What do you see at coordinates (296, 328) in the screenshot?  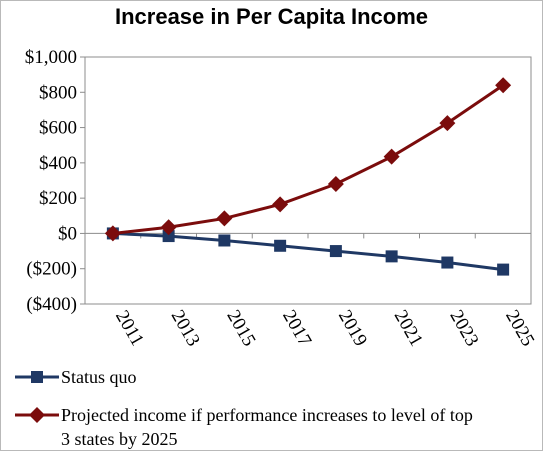 I see `x-tick-label: 2017` at bounding box center [296, 328].